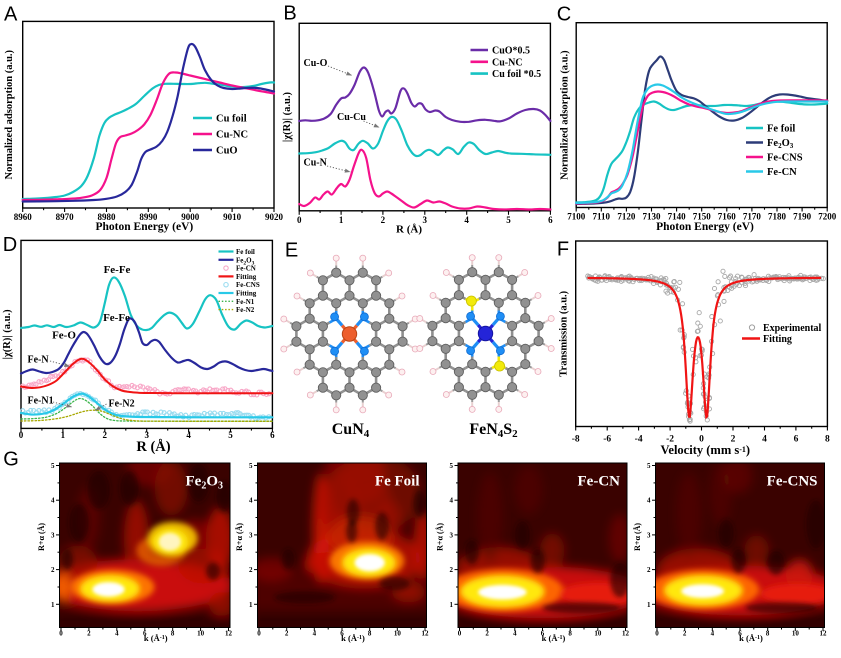  Describe the element at coordinates (227, 151) in the screenshot. I see `svg-text: CuO` at that location.